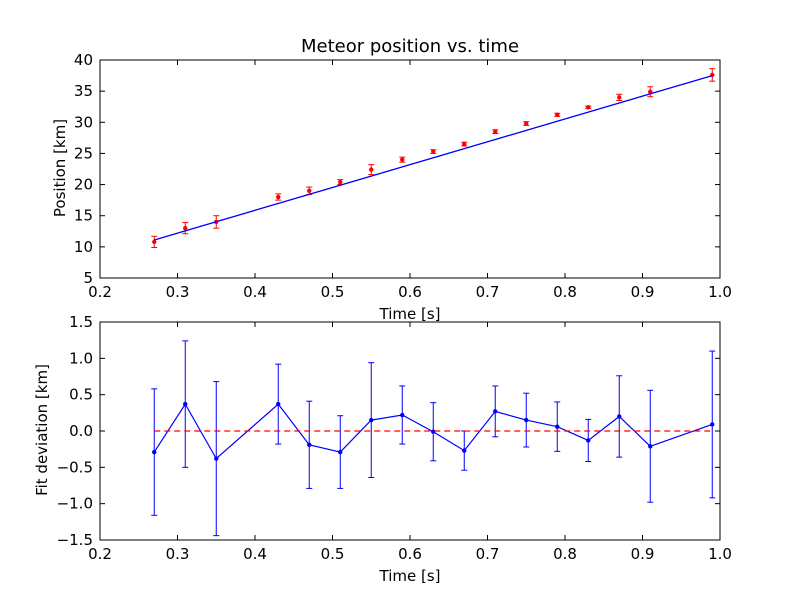  Describe the element at coordinates (643, 292) in the screenshot. I see `position-xtick-label: 0.9` at that location.